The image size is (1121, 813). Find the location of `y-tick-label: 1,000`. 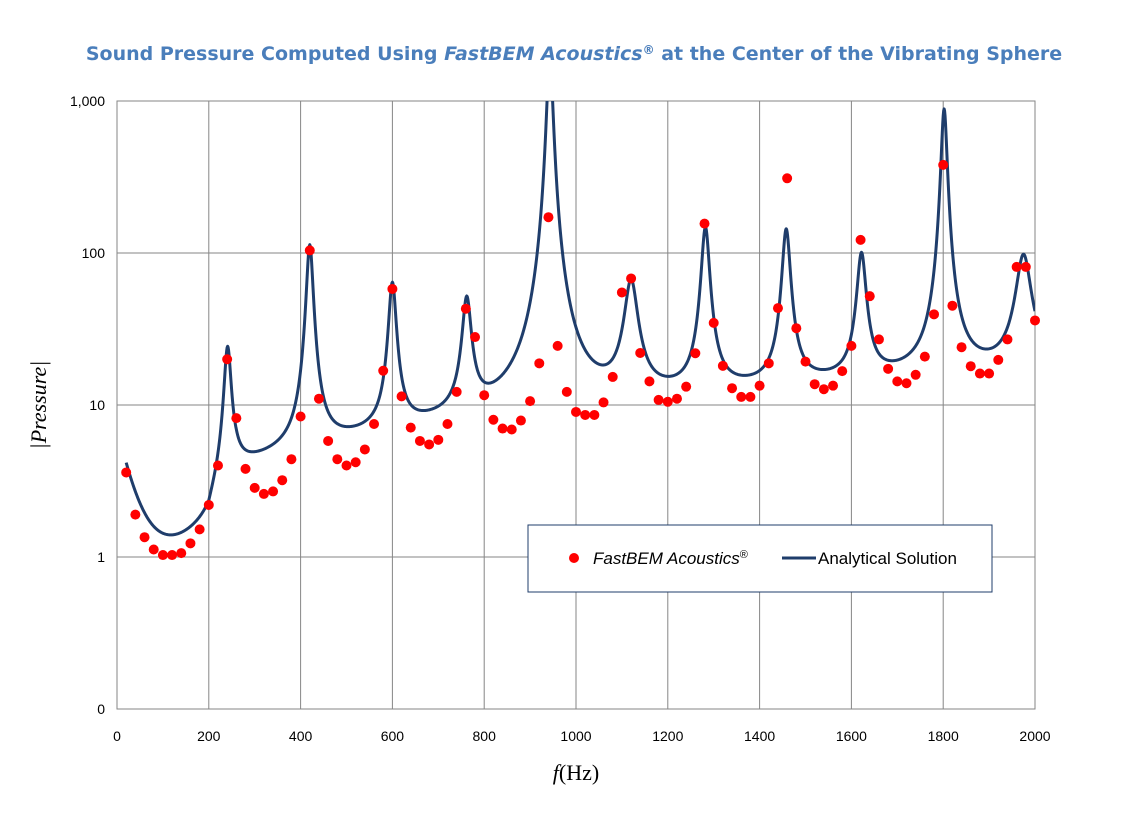

y-tick-label: 1,000 is located at coordinates (87, 101).